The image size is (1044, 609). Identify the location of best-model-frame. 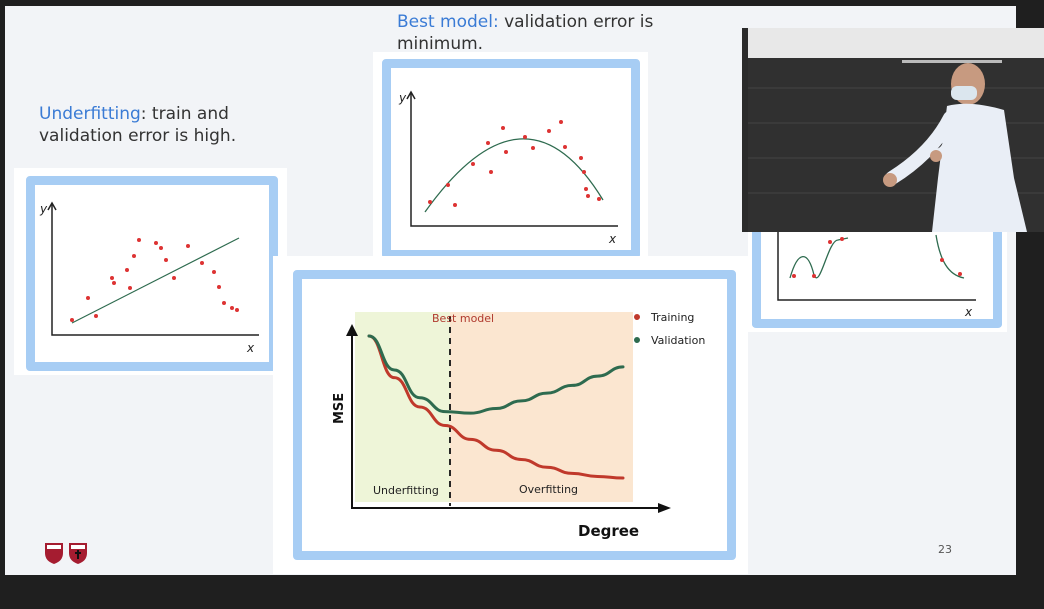
(511, 159).